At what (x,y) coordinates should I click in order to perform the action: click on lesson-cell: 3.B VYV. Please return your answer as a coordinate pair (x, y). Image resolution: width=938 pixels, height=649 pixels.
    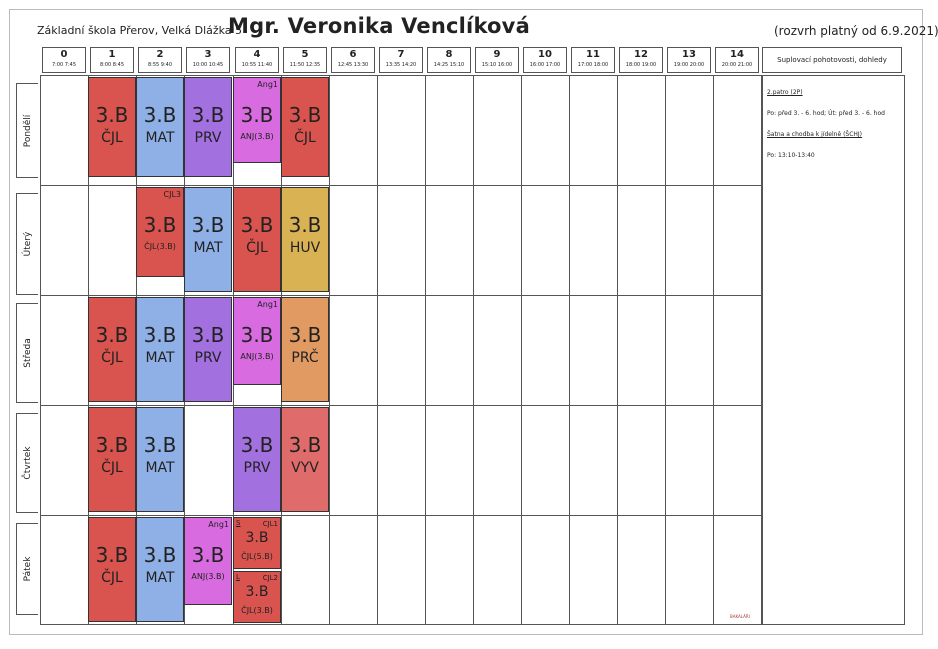
    Looking at the image, I should click on (305, 459).